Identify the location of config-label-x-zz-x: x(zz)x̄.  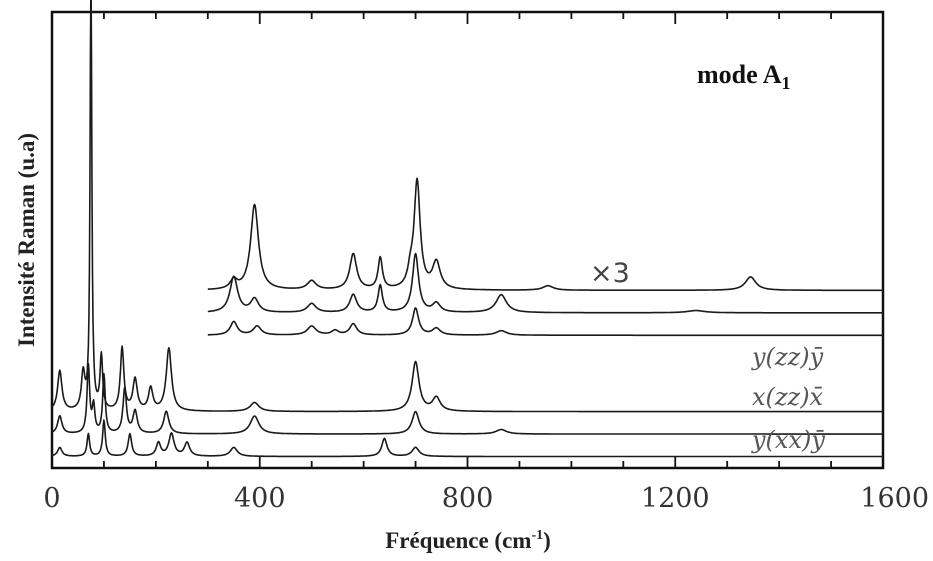
(788, 397).